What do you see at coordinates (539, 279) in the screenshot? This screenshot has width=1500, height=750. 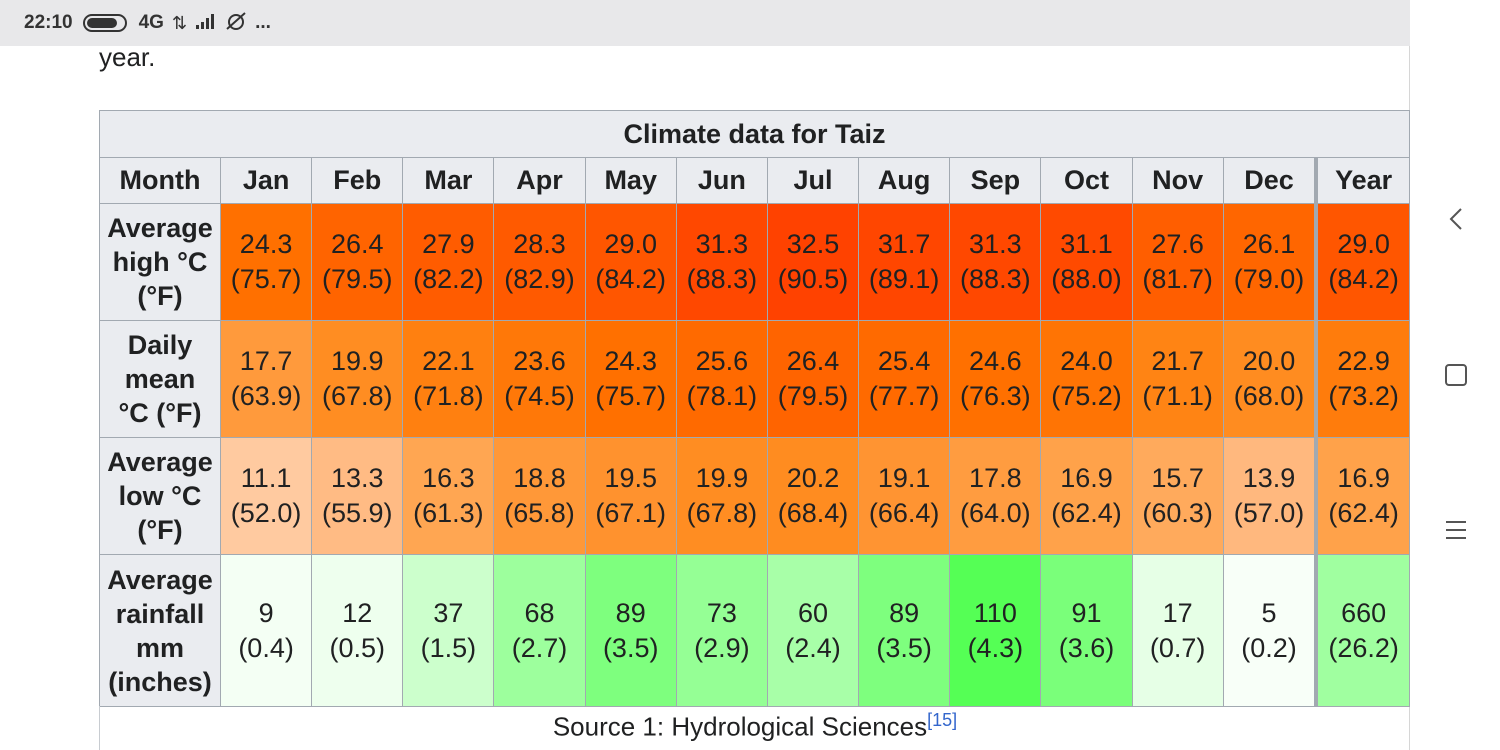 I see `cell-secondary-value: (82.9)` at bounding box center [539, 279].